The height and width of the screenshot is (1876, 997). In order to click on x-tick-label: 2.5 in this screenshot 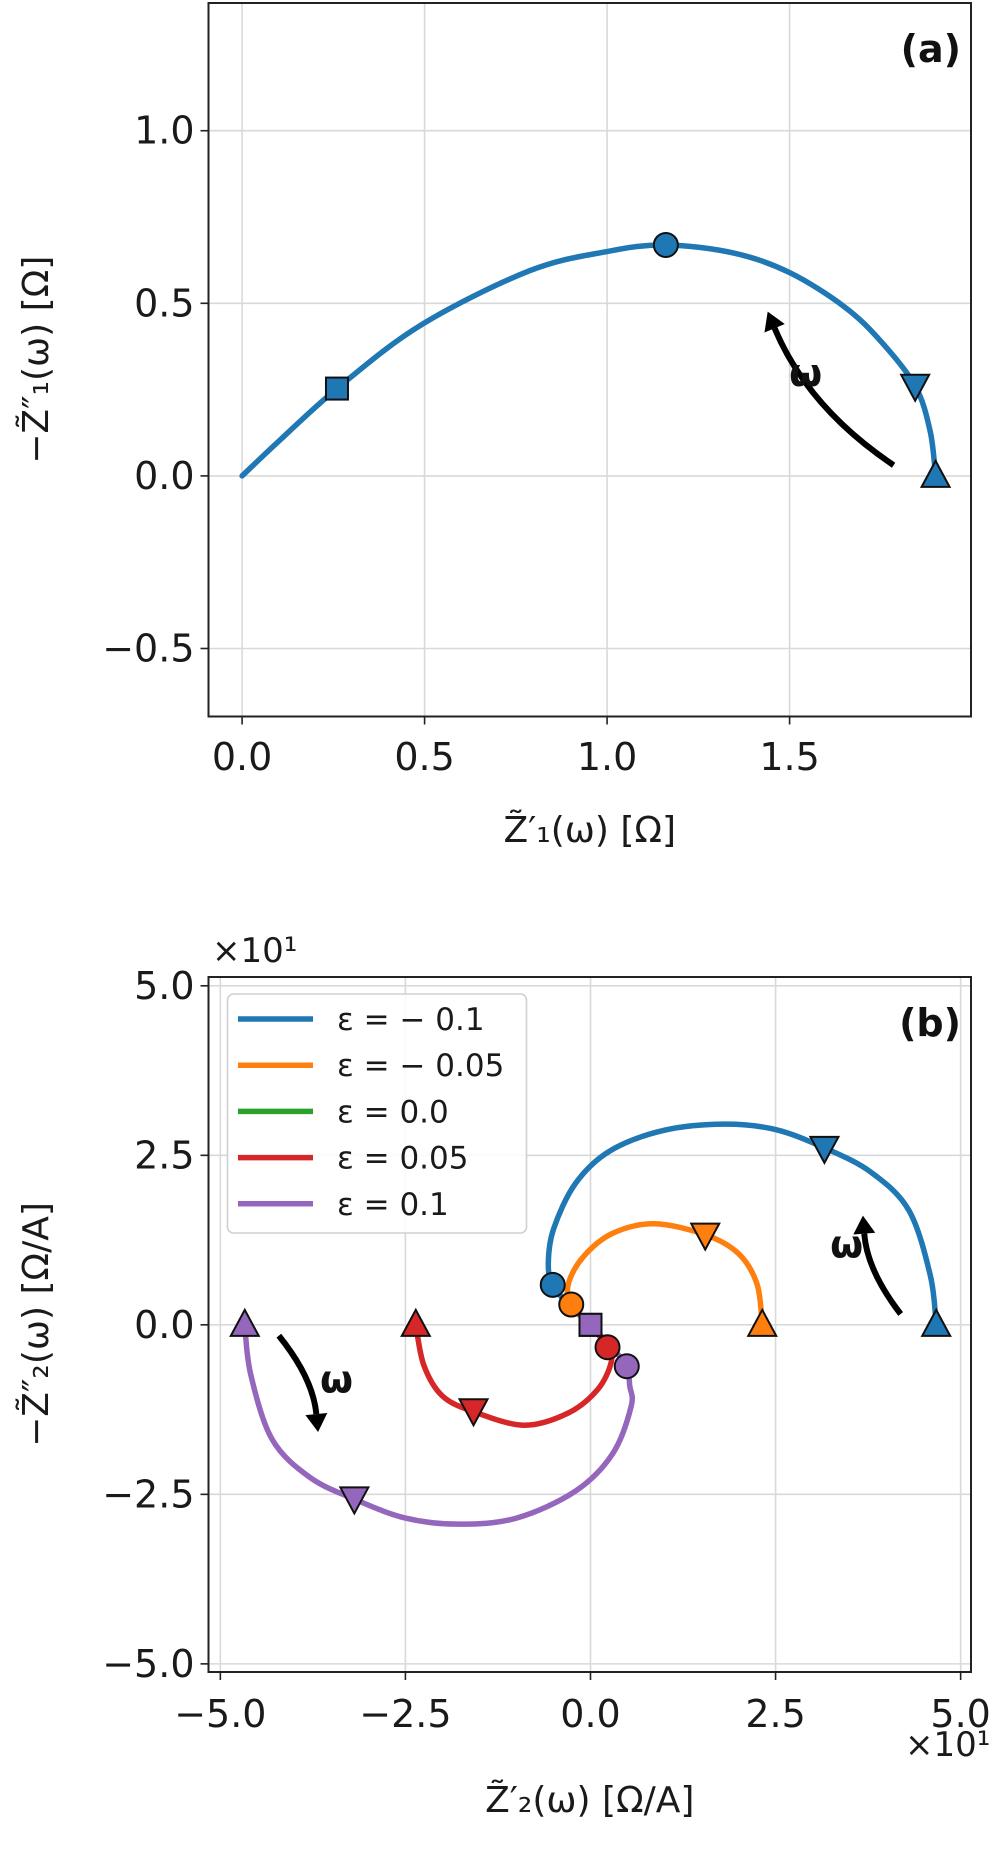, I will do `click(775, 1714)`.